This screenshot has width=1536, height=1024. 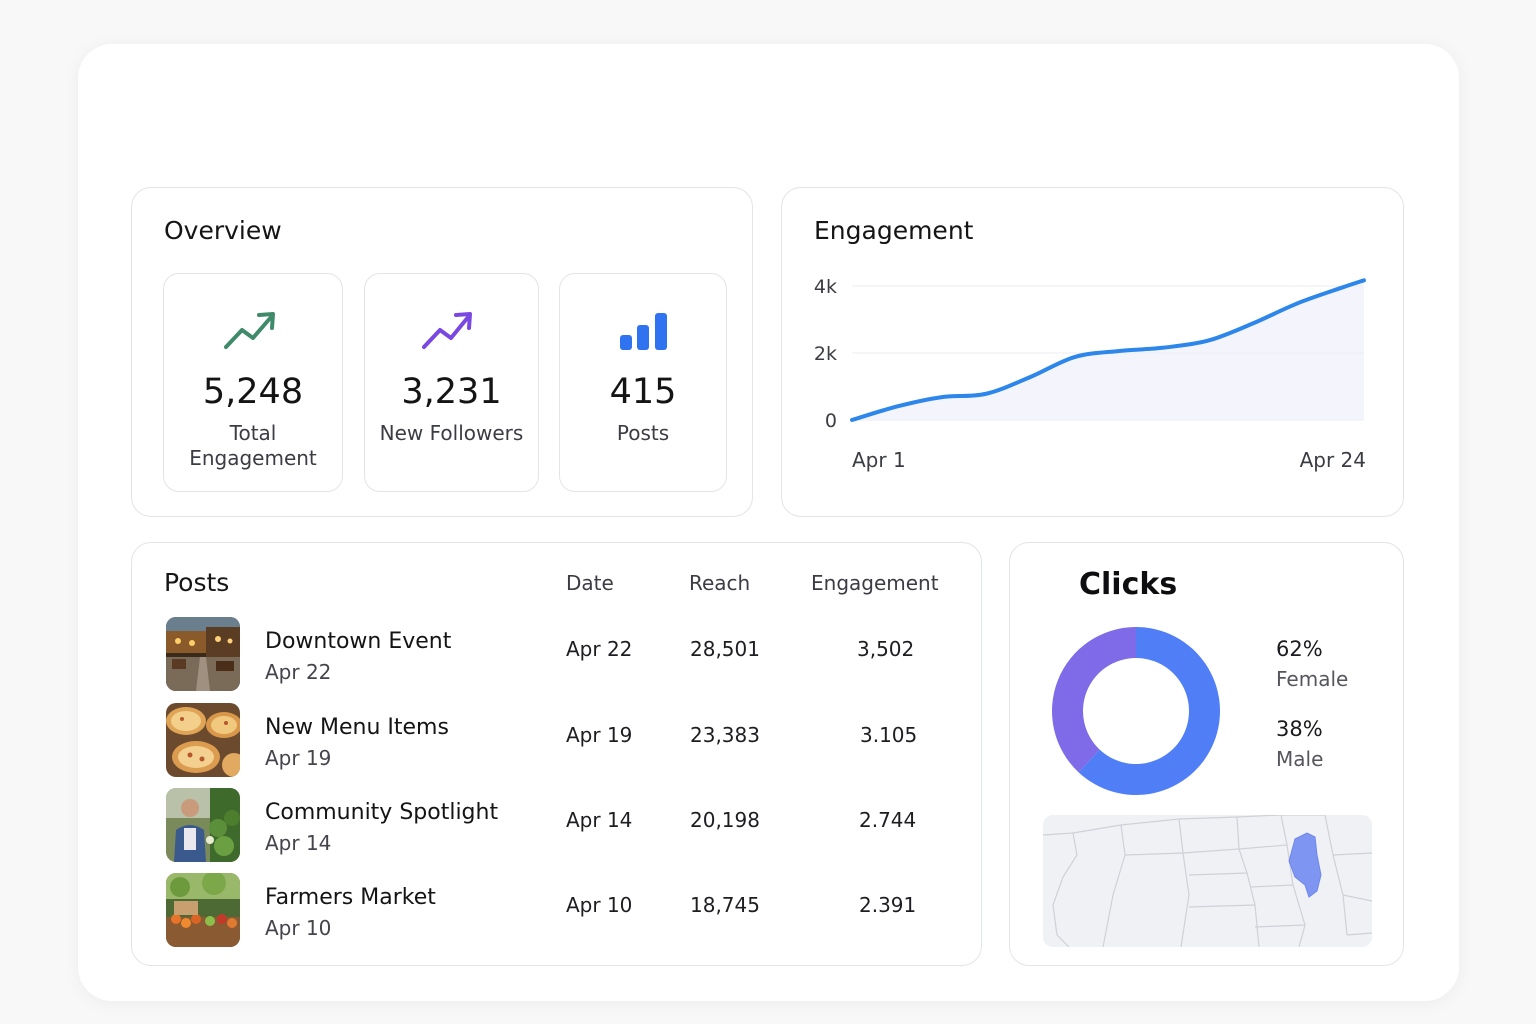 What do you see at coordinates (298, 928) in the screenshot?
I see `post-subtitle: Apr 10` at bounding box center [298, 928].